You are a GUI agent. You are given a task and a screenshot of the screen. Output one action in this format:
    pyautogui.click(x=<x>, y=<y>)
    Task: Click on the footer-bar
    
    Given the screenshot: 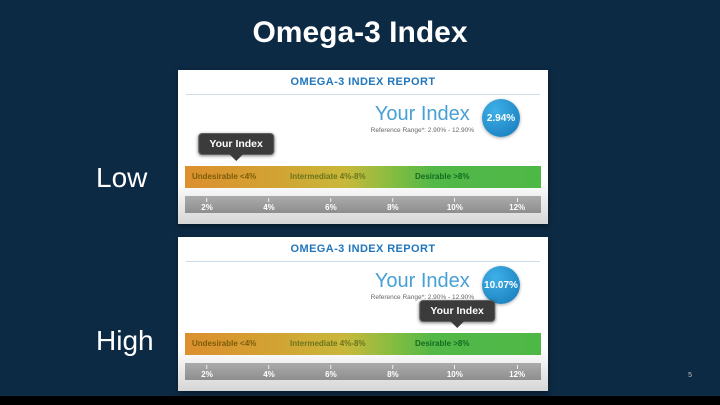 What is the action you would take?
    pyautogui.click(x=360, y=400)
    